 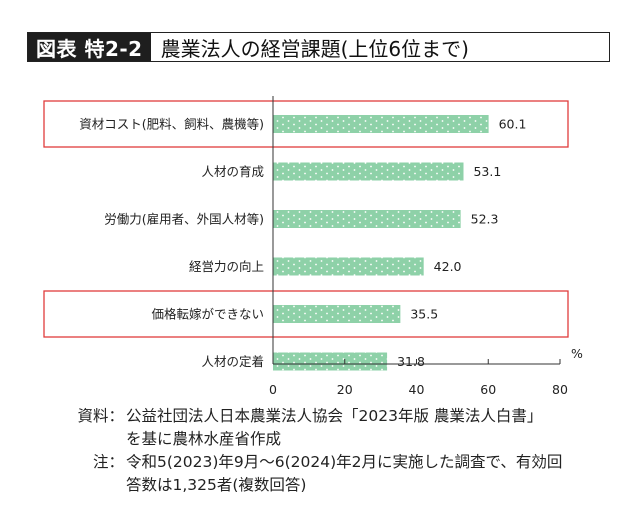 I want to click on source-key: 資料：, so click(x=100, y=416).